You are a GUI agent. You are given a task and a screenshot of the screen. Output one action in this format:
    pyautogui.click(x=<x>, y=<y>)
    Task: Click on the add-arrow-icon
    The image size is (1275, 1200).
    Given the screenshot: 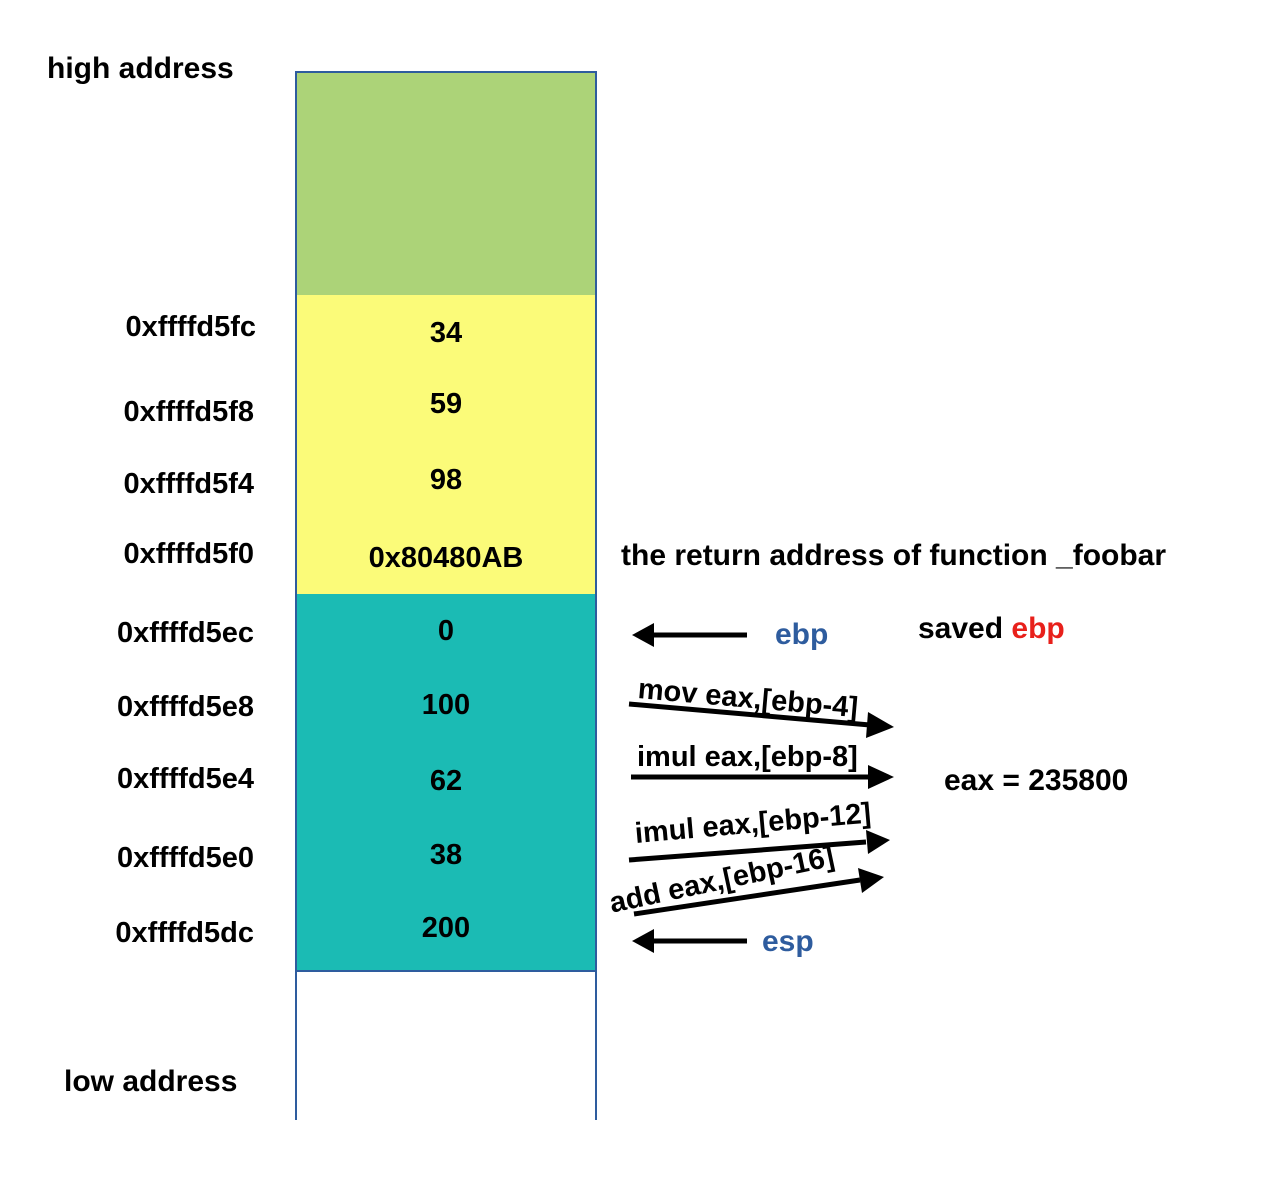 What is the action you would take?
    pyautogui.click(x=758, y=892)
    